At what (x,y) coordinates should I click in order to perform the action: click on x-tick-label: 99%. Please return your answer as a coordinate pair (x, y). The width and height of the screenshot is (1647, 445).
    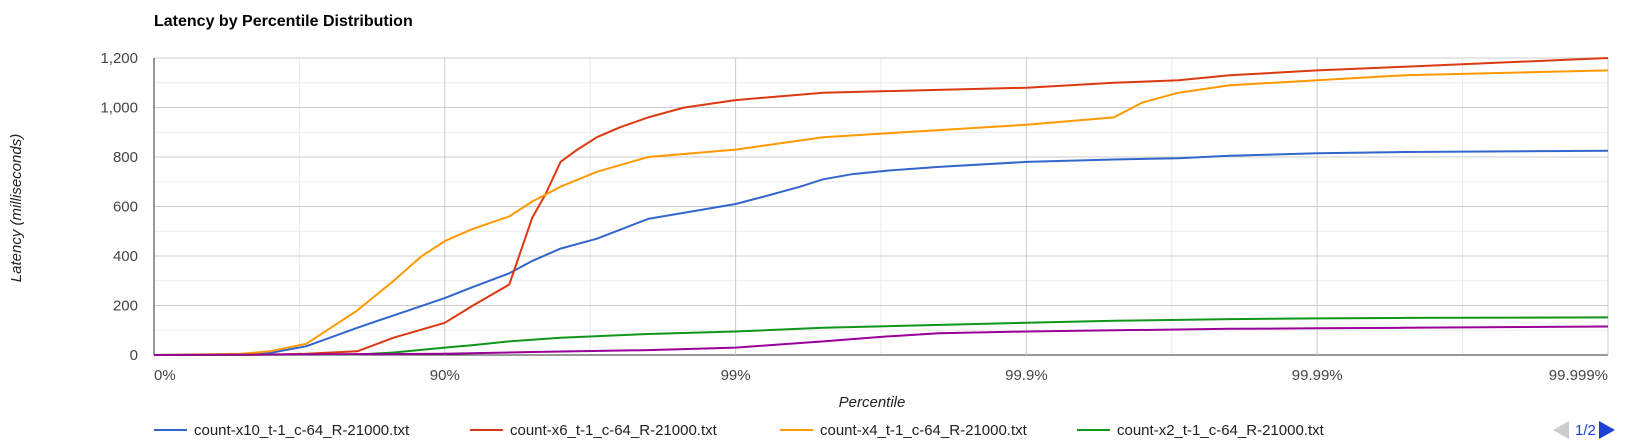
    Looking at the image, I should click on (736, 375).